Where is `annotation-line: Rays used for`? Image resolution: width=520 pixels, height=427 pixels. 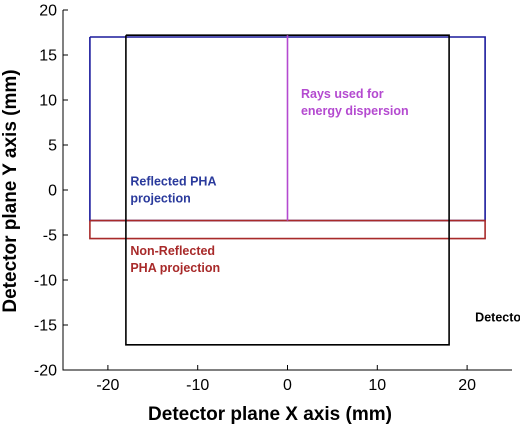
annotation-line: Rays used for is located at coordinates (342, 94).